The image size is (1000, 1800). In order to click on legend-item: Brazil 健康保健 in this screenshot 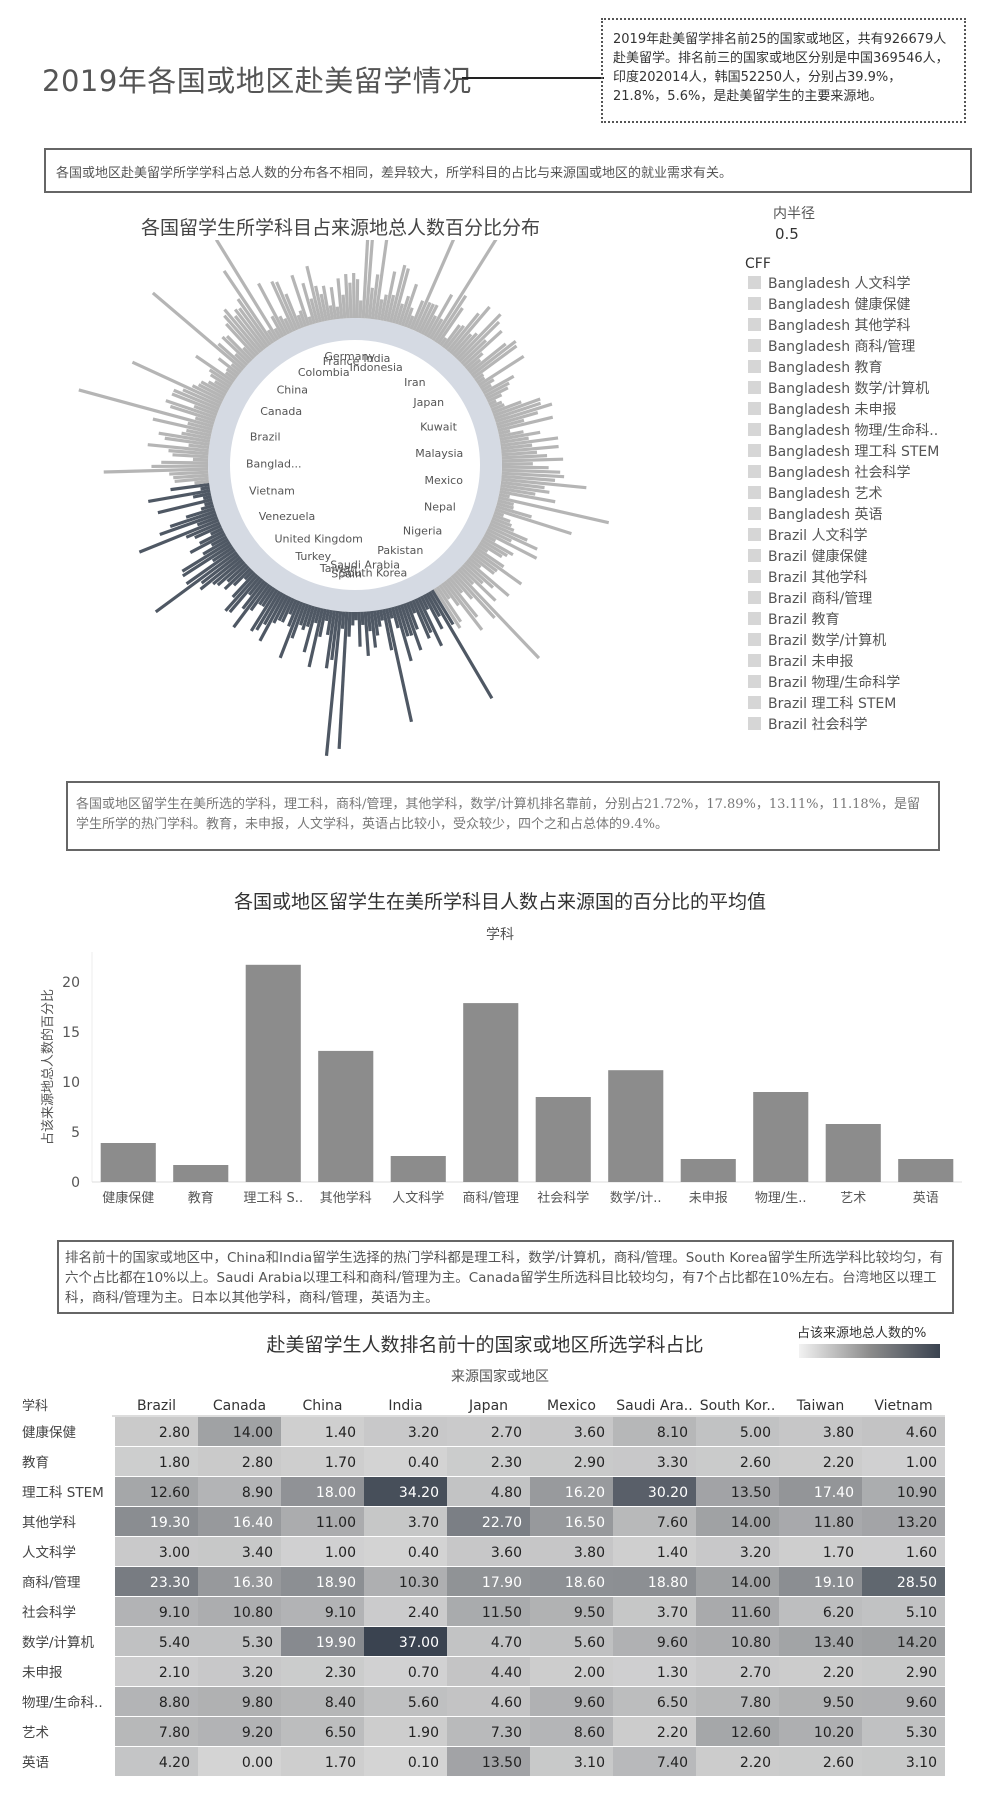, I will do `click(858, 557)`.